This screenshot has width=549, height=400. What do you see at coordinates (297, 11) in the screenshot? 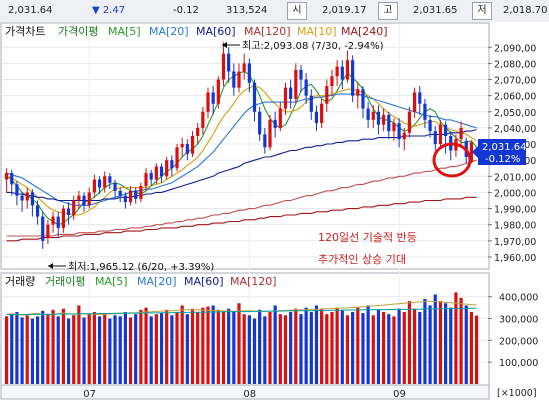
I see `open-label: 시` at bounding box center [297, 11].